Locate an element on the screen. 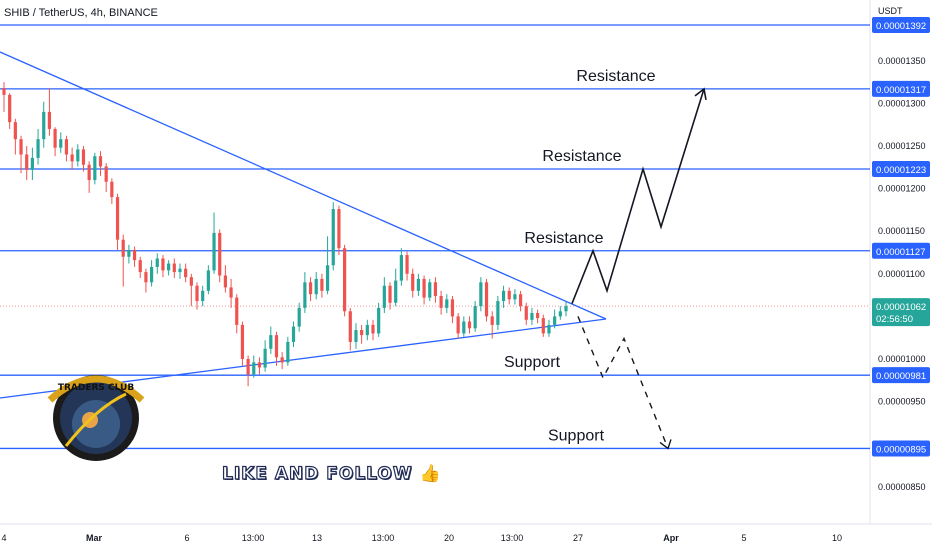 The width and height of the screenshot is (932, 550). time-tick-label: 20 is located at coordinates (449, 538).